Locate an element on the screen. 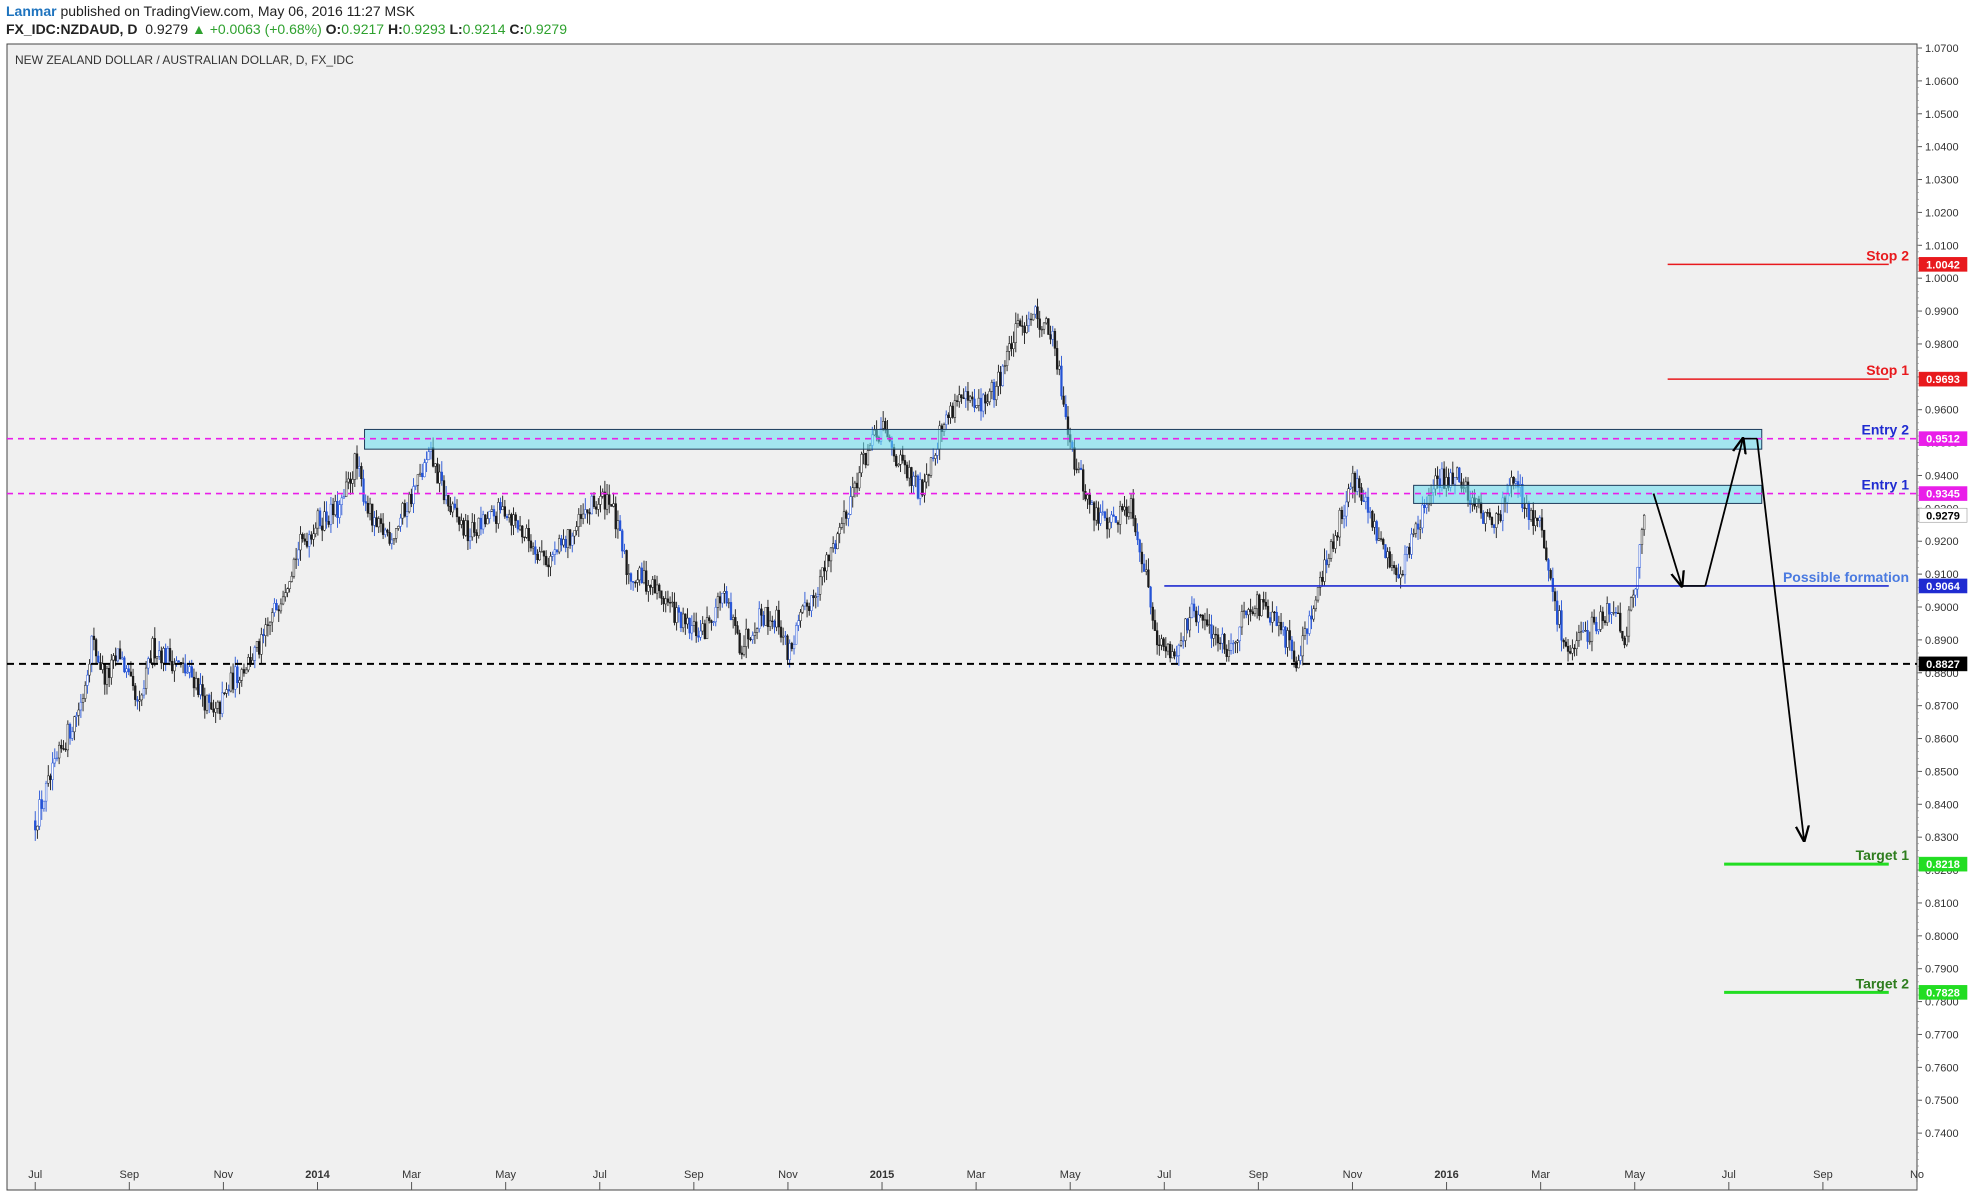  tag-stop2: 1.0042 is located at coordinates (1943, 265).